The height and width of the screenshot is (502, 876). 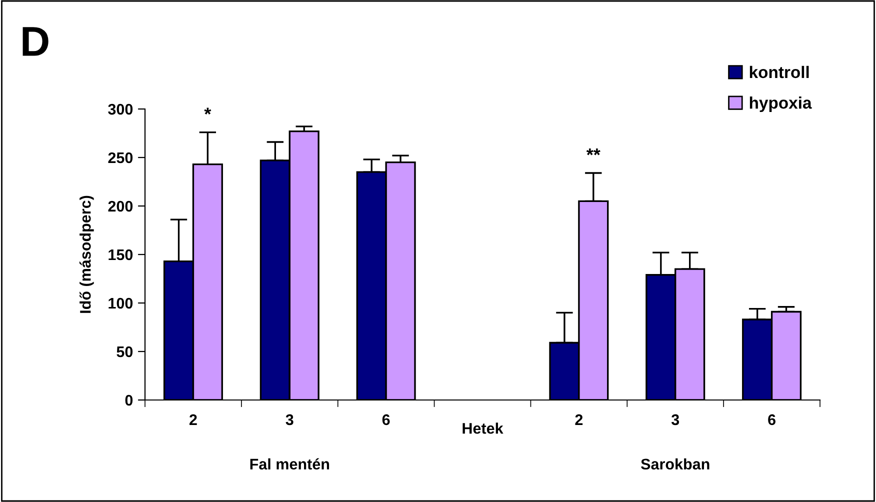 I want to click on y-tick-label: 250, so click(x=120, y=158).